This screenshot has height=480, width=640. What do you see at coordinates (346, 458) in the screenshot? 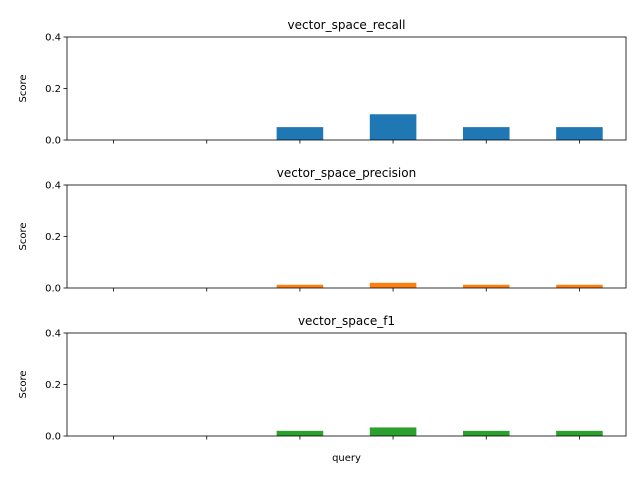
I see `x-axis-label: query` at bounding box center [346, 458].